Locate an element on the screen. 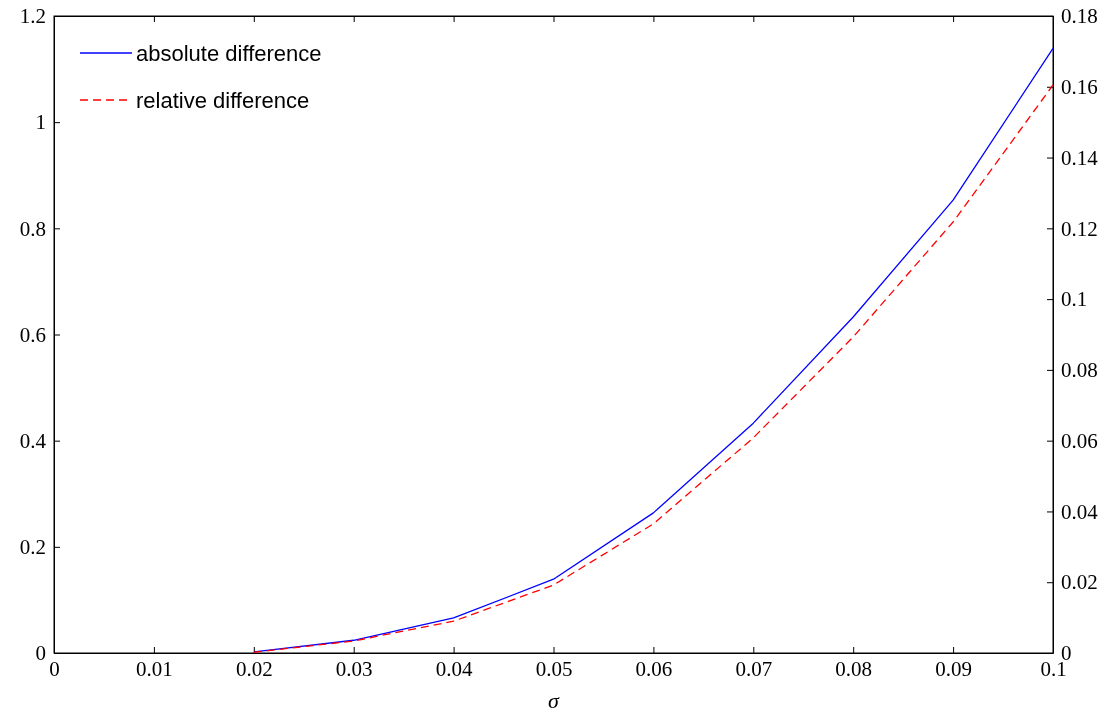 Image resolution: width=1120 pixels, height=717 pixels. x-tick-label: 0.08 is located at coordinates (854, 668).